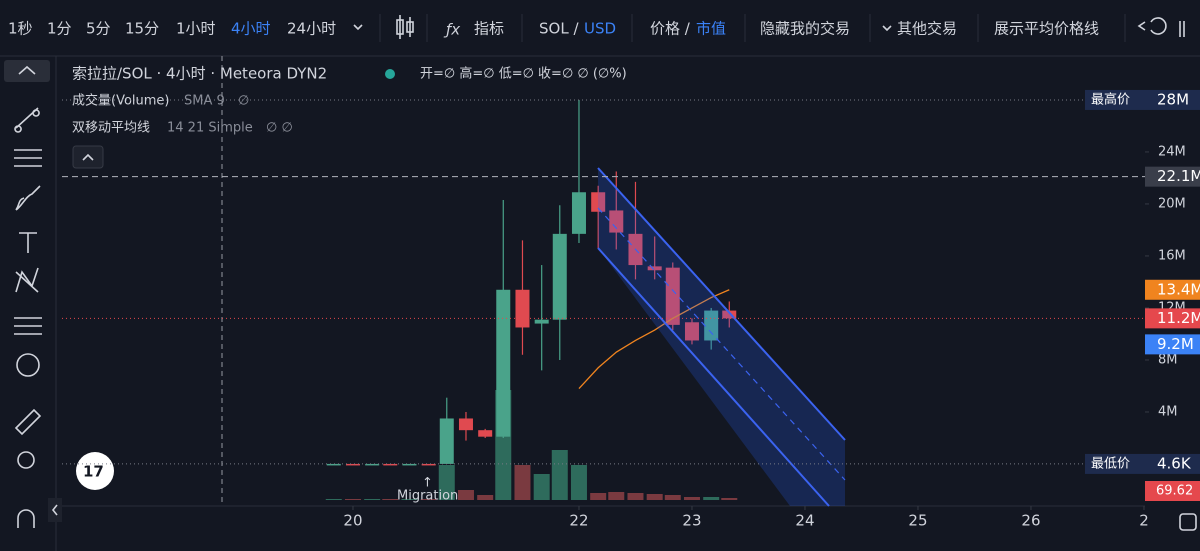 This screenshot has width=1200, height=551. Describe the element at coordinates (28, 422) in the screenshot. I see `measure-tool` at that location.